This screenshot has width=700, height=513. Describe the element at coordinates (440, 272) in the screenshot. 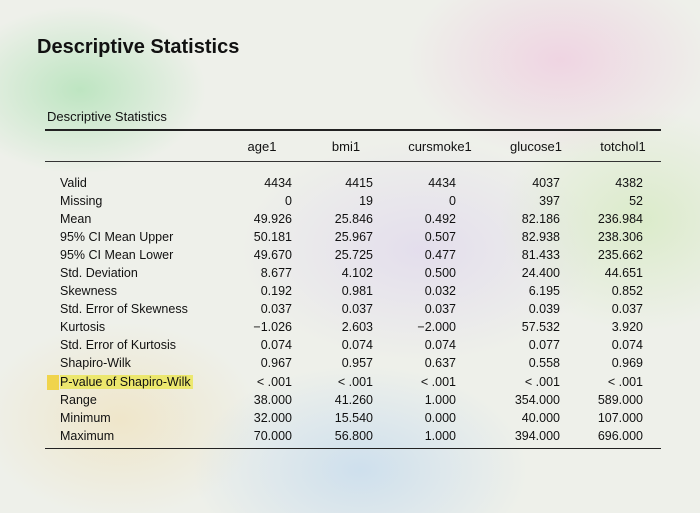

I see `cell-cursmoke1: 0.500` at that location.